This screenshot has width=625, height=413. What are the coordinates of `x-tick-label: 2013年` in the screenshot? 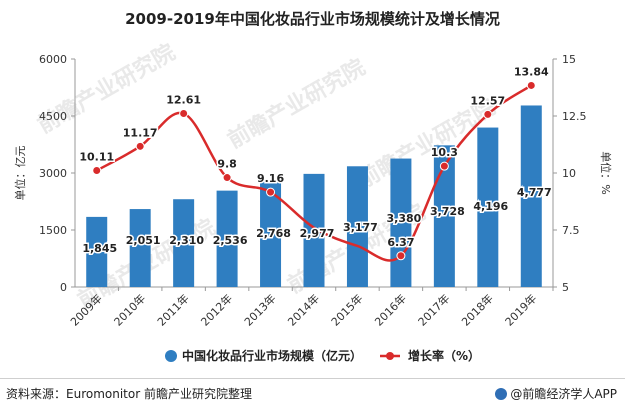 It's located at (259, 309).